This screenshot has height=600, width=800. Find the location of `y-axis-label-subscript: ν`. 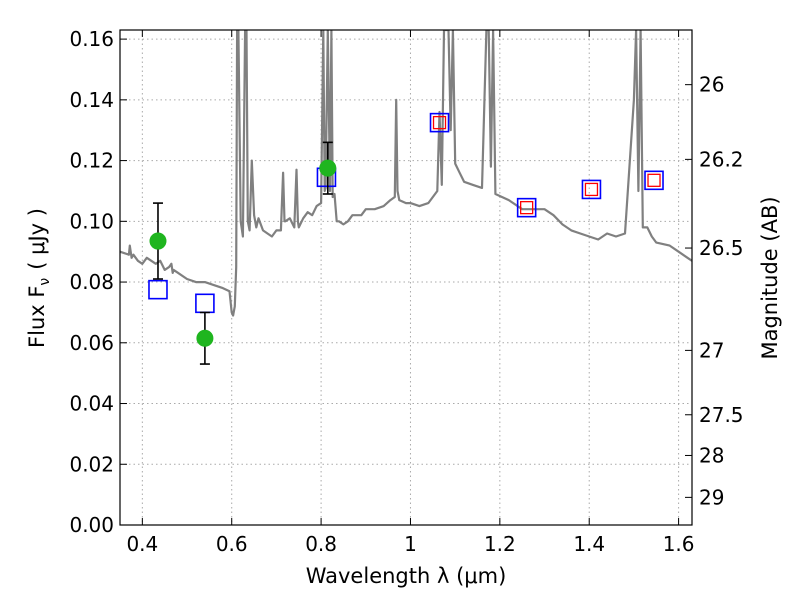

y-axis-label-subscript: ν is located at coordinates (45, 282).